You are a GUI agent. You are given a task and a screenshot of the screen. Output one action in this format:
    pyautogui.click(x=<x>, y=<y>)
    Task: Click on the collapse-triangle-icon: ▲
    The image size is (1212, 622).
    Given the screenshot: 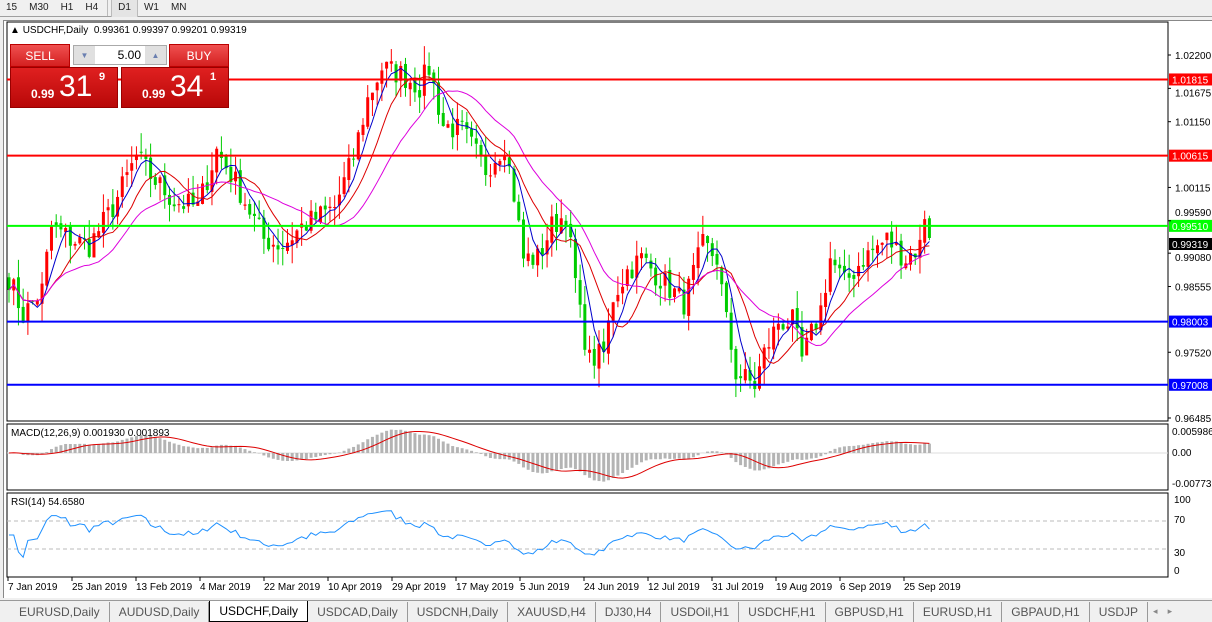 What is the action you would take?
    pyautogui.click(x=15, y=30)
    